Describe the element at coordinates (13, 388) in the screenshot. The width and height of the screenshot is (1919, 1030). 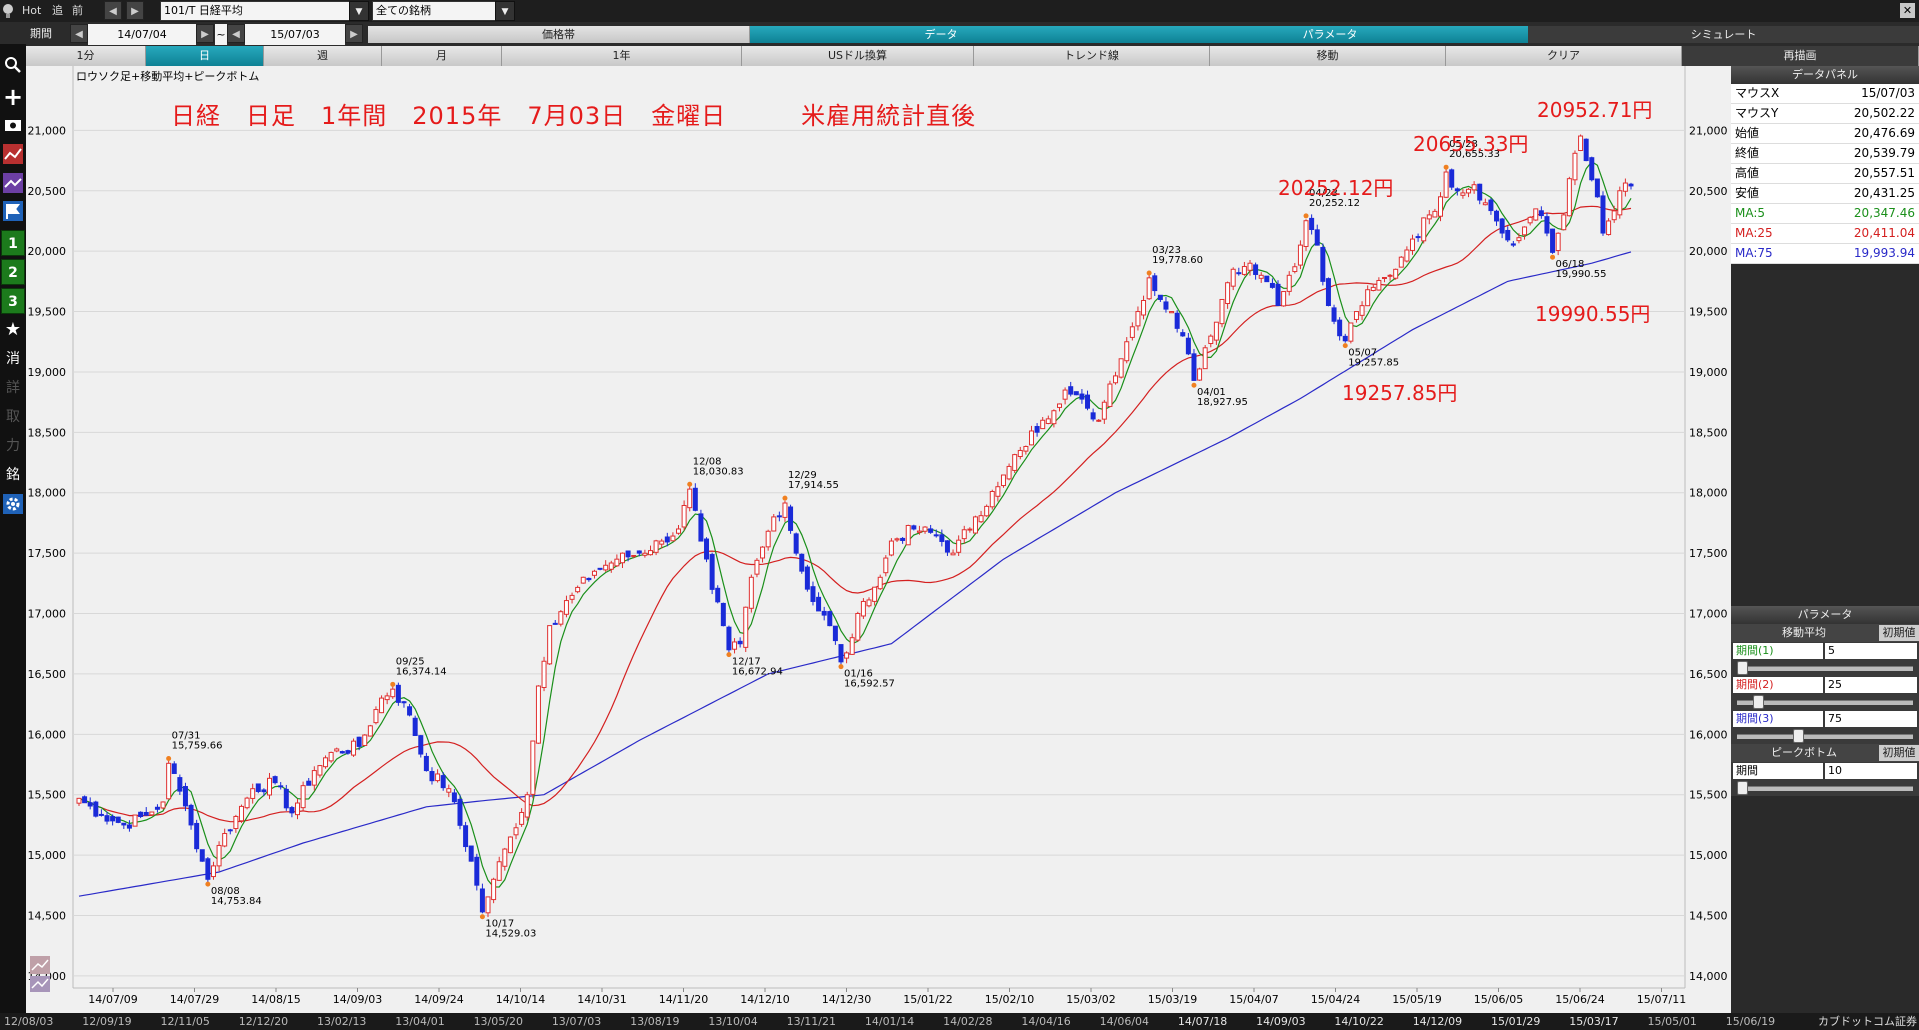
I see `detail-button: 詳` at that location.